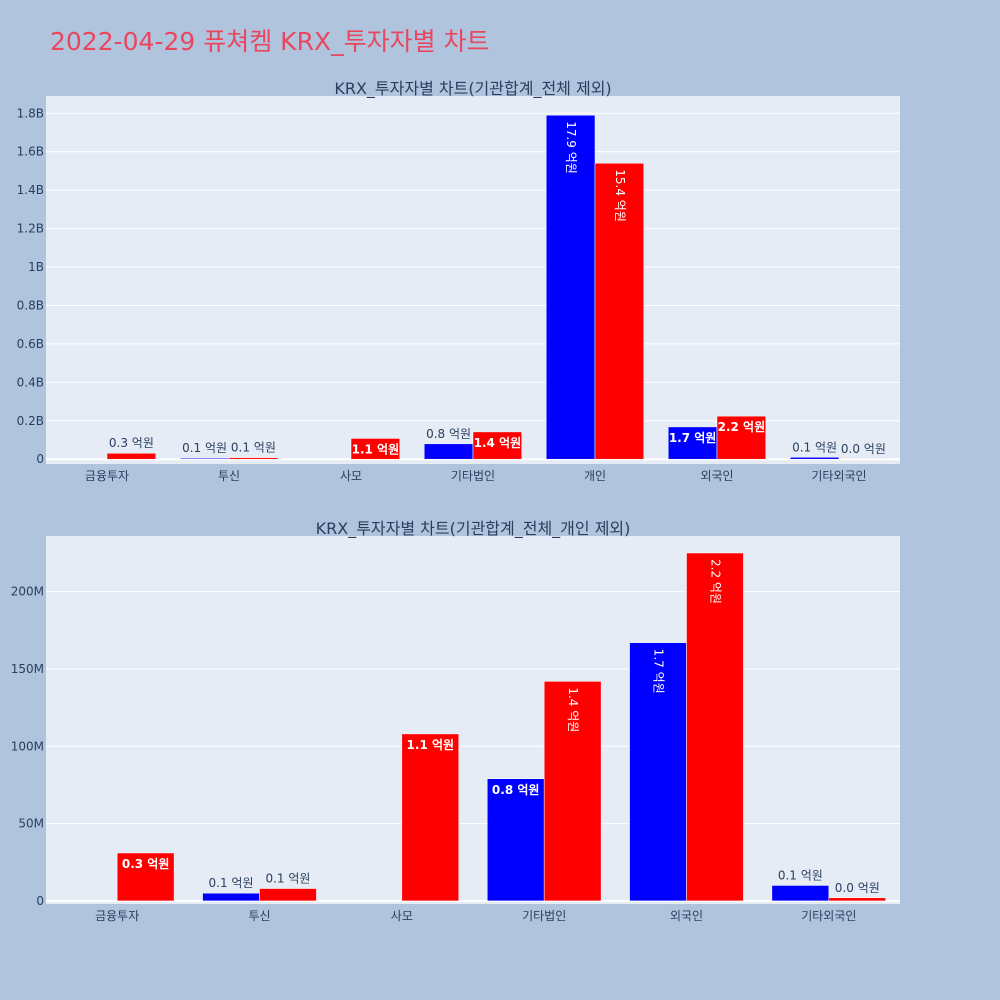 This screenshot has width=1000, height=1000. What do you see at coordinates (30, 421) in the screenshot?
I see `y-tick-label: 0.2B` at bounding box center [30, 421].